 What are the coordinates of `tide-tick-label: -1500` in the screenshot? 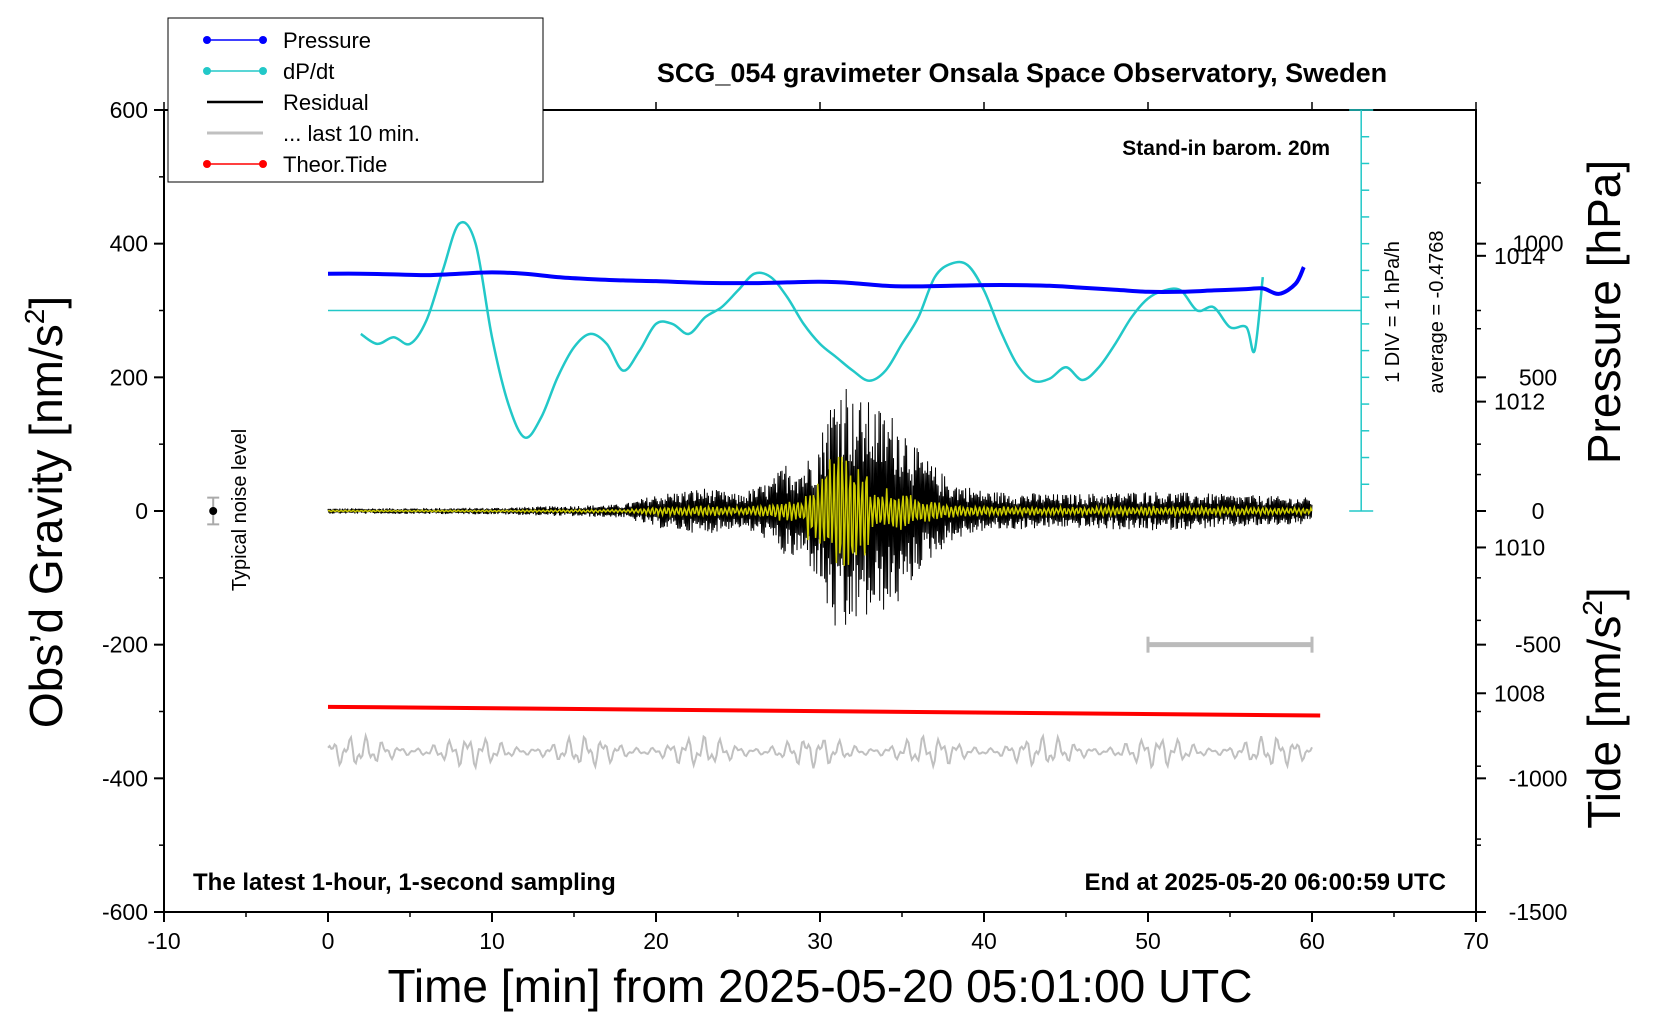 It's located at (1538, 912).